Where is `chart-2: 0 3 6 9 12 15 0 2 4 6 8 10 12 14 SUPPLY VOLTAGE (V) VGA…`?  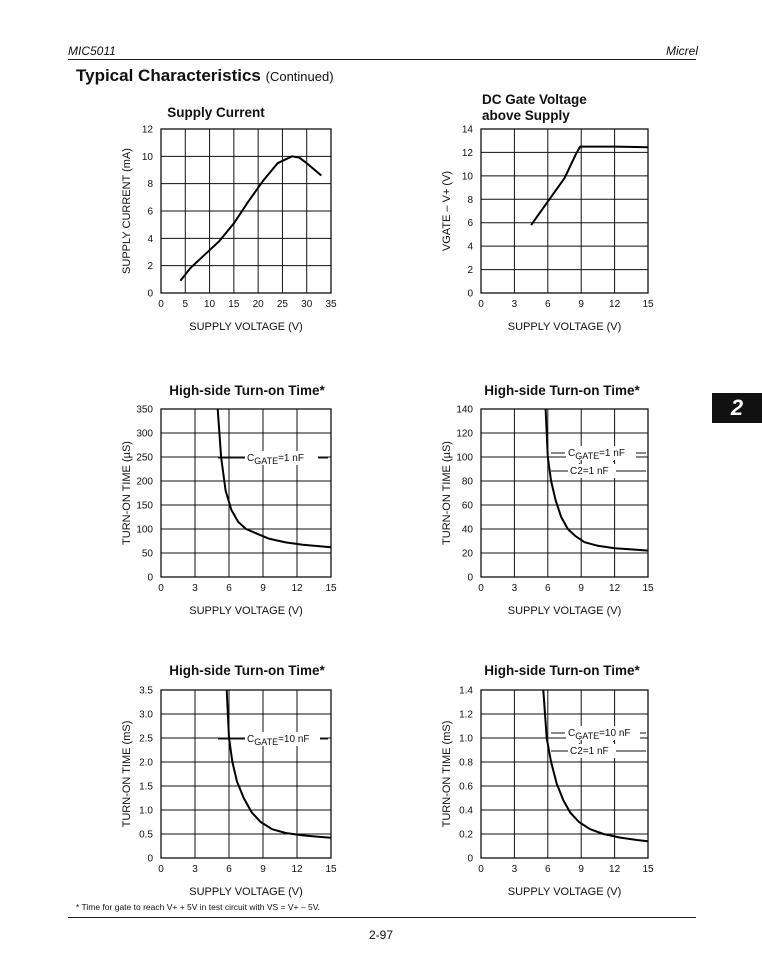 chart-2: 0 3 6 9 12 15 0 2 4 6 8 10 12 14 SUPPLY VOLTAGE (V) VGA… is located at coordinates (547, 212).